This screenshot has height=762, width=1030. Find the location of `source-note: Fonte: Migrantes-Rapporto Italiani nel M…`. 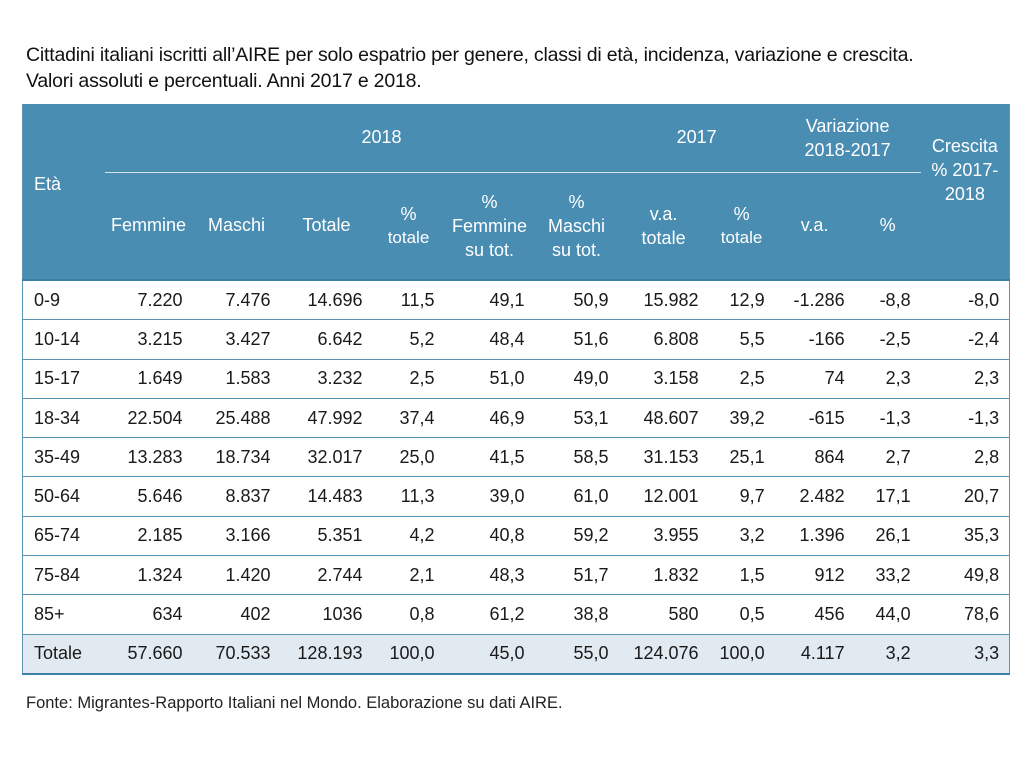

source-note: Fonte: Migrantes-Rapporto Italiani nel M… is located at coordinates (294, 703).